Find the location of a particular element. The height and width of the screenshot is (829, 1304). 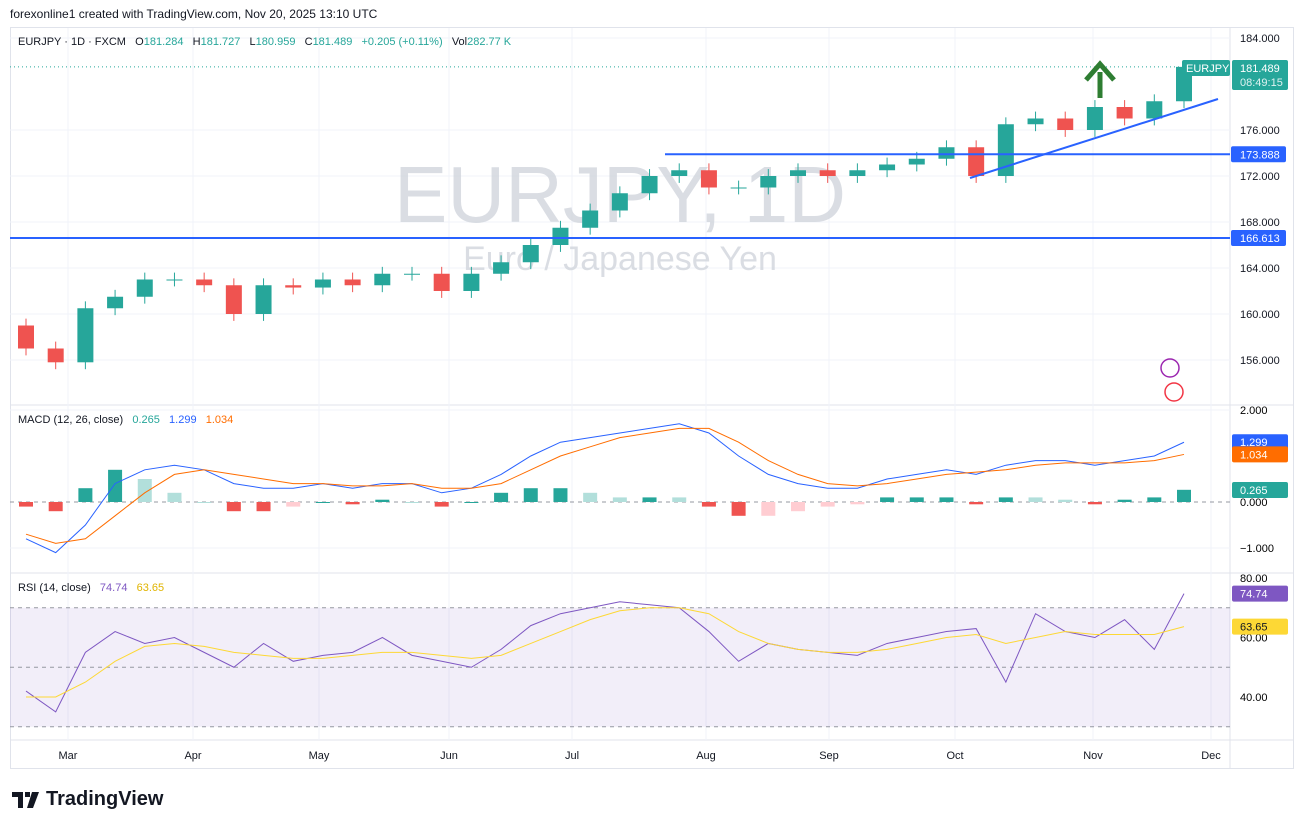

low-value: 180.959 is located at coordinates (275, 42).